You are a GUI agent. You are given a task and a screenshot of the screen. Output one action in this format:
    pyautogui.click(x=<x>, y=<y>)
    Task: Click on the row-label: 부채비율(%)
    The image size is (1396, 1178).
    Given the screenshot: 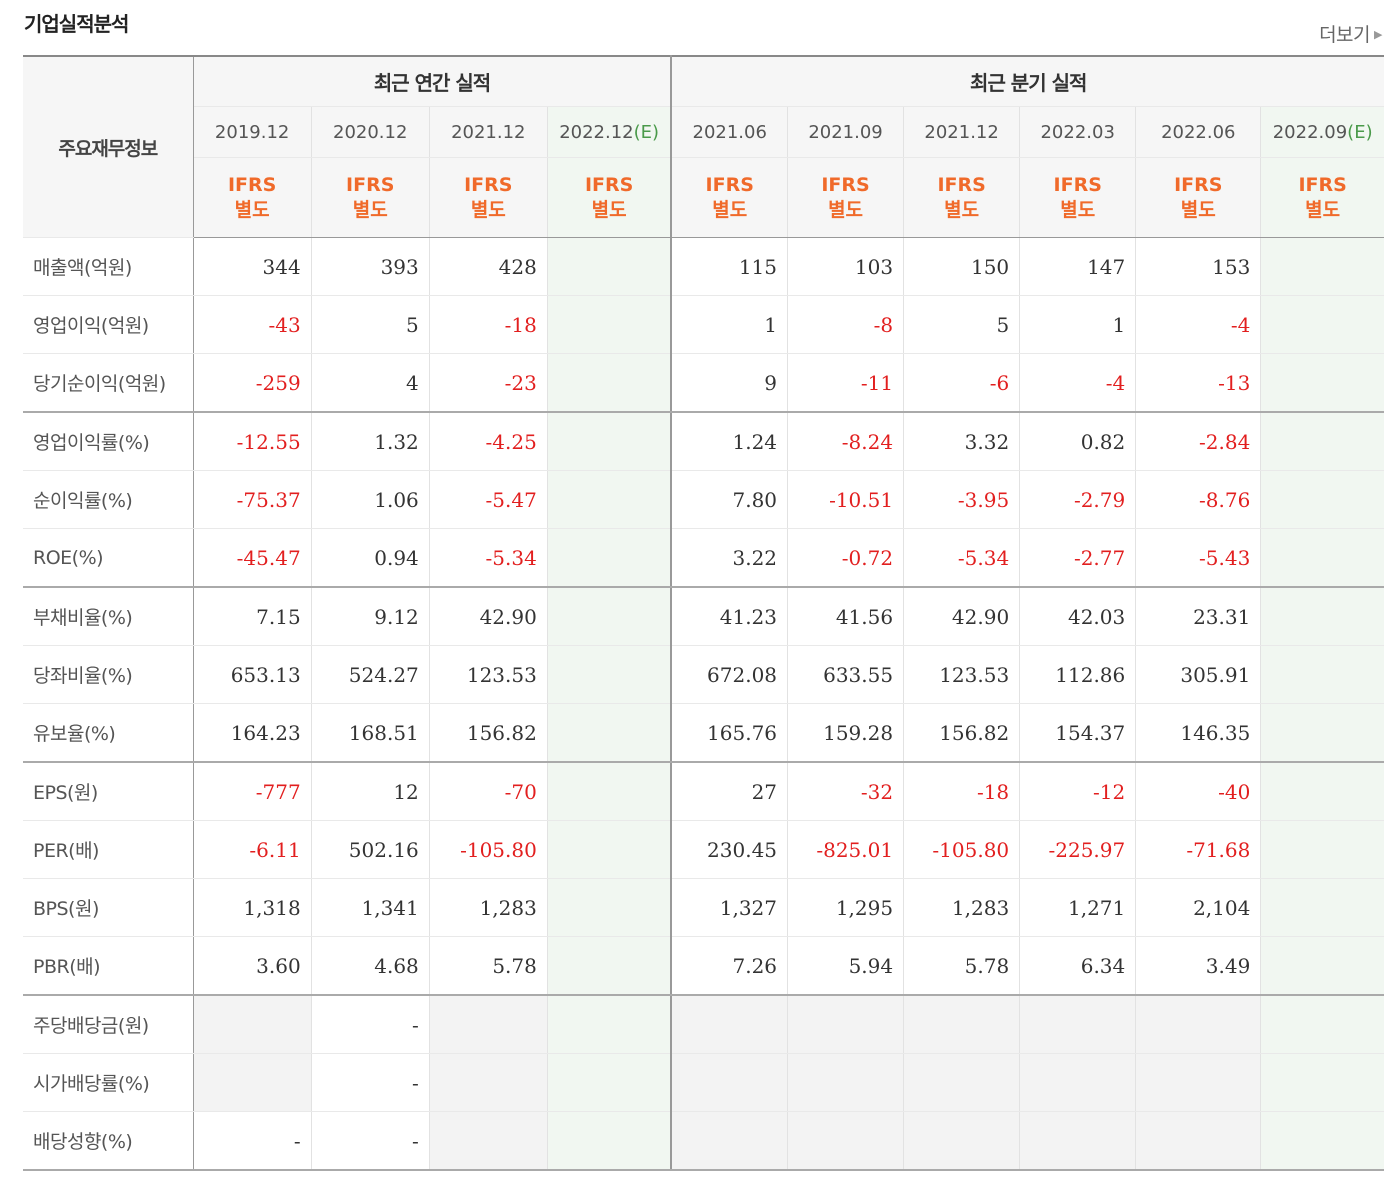 What is the action you would take?
    pyautogui.click(x=108, y=616)
    